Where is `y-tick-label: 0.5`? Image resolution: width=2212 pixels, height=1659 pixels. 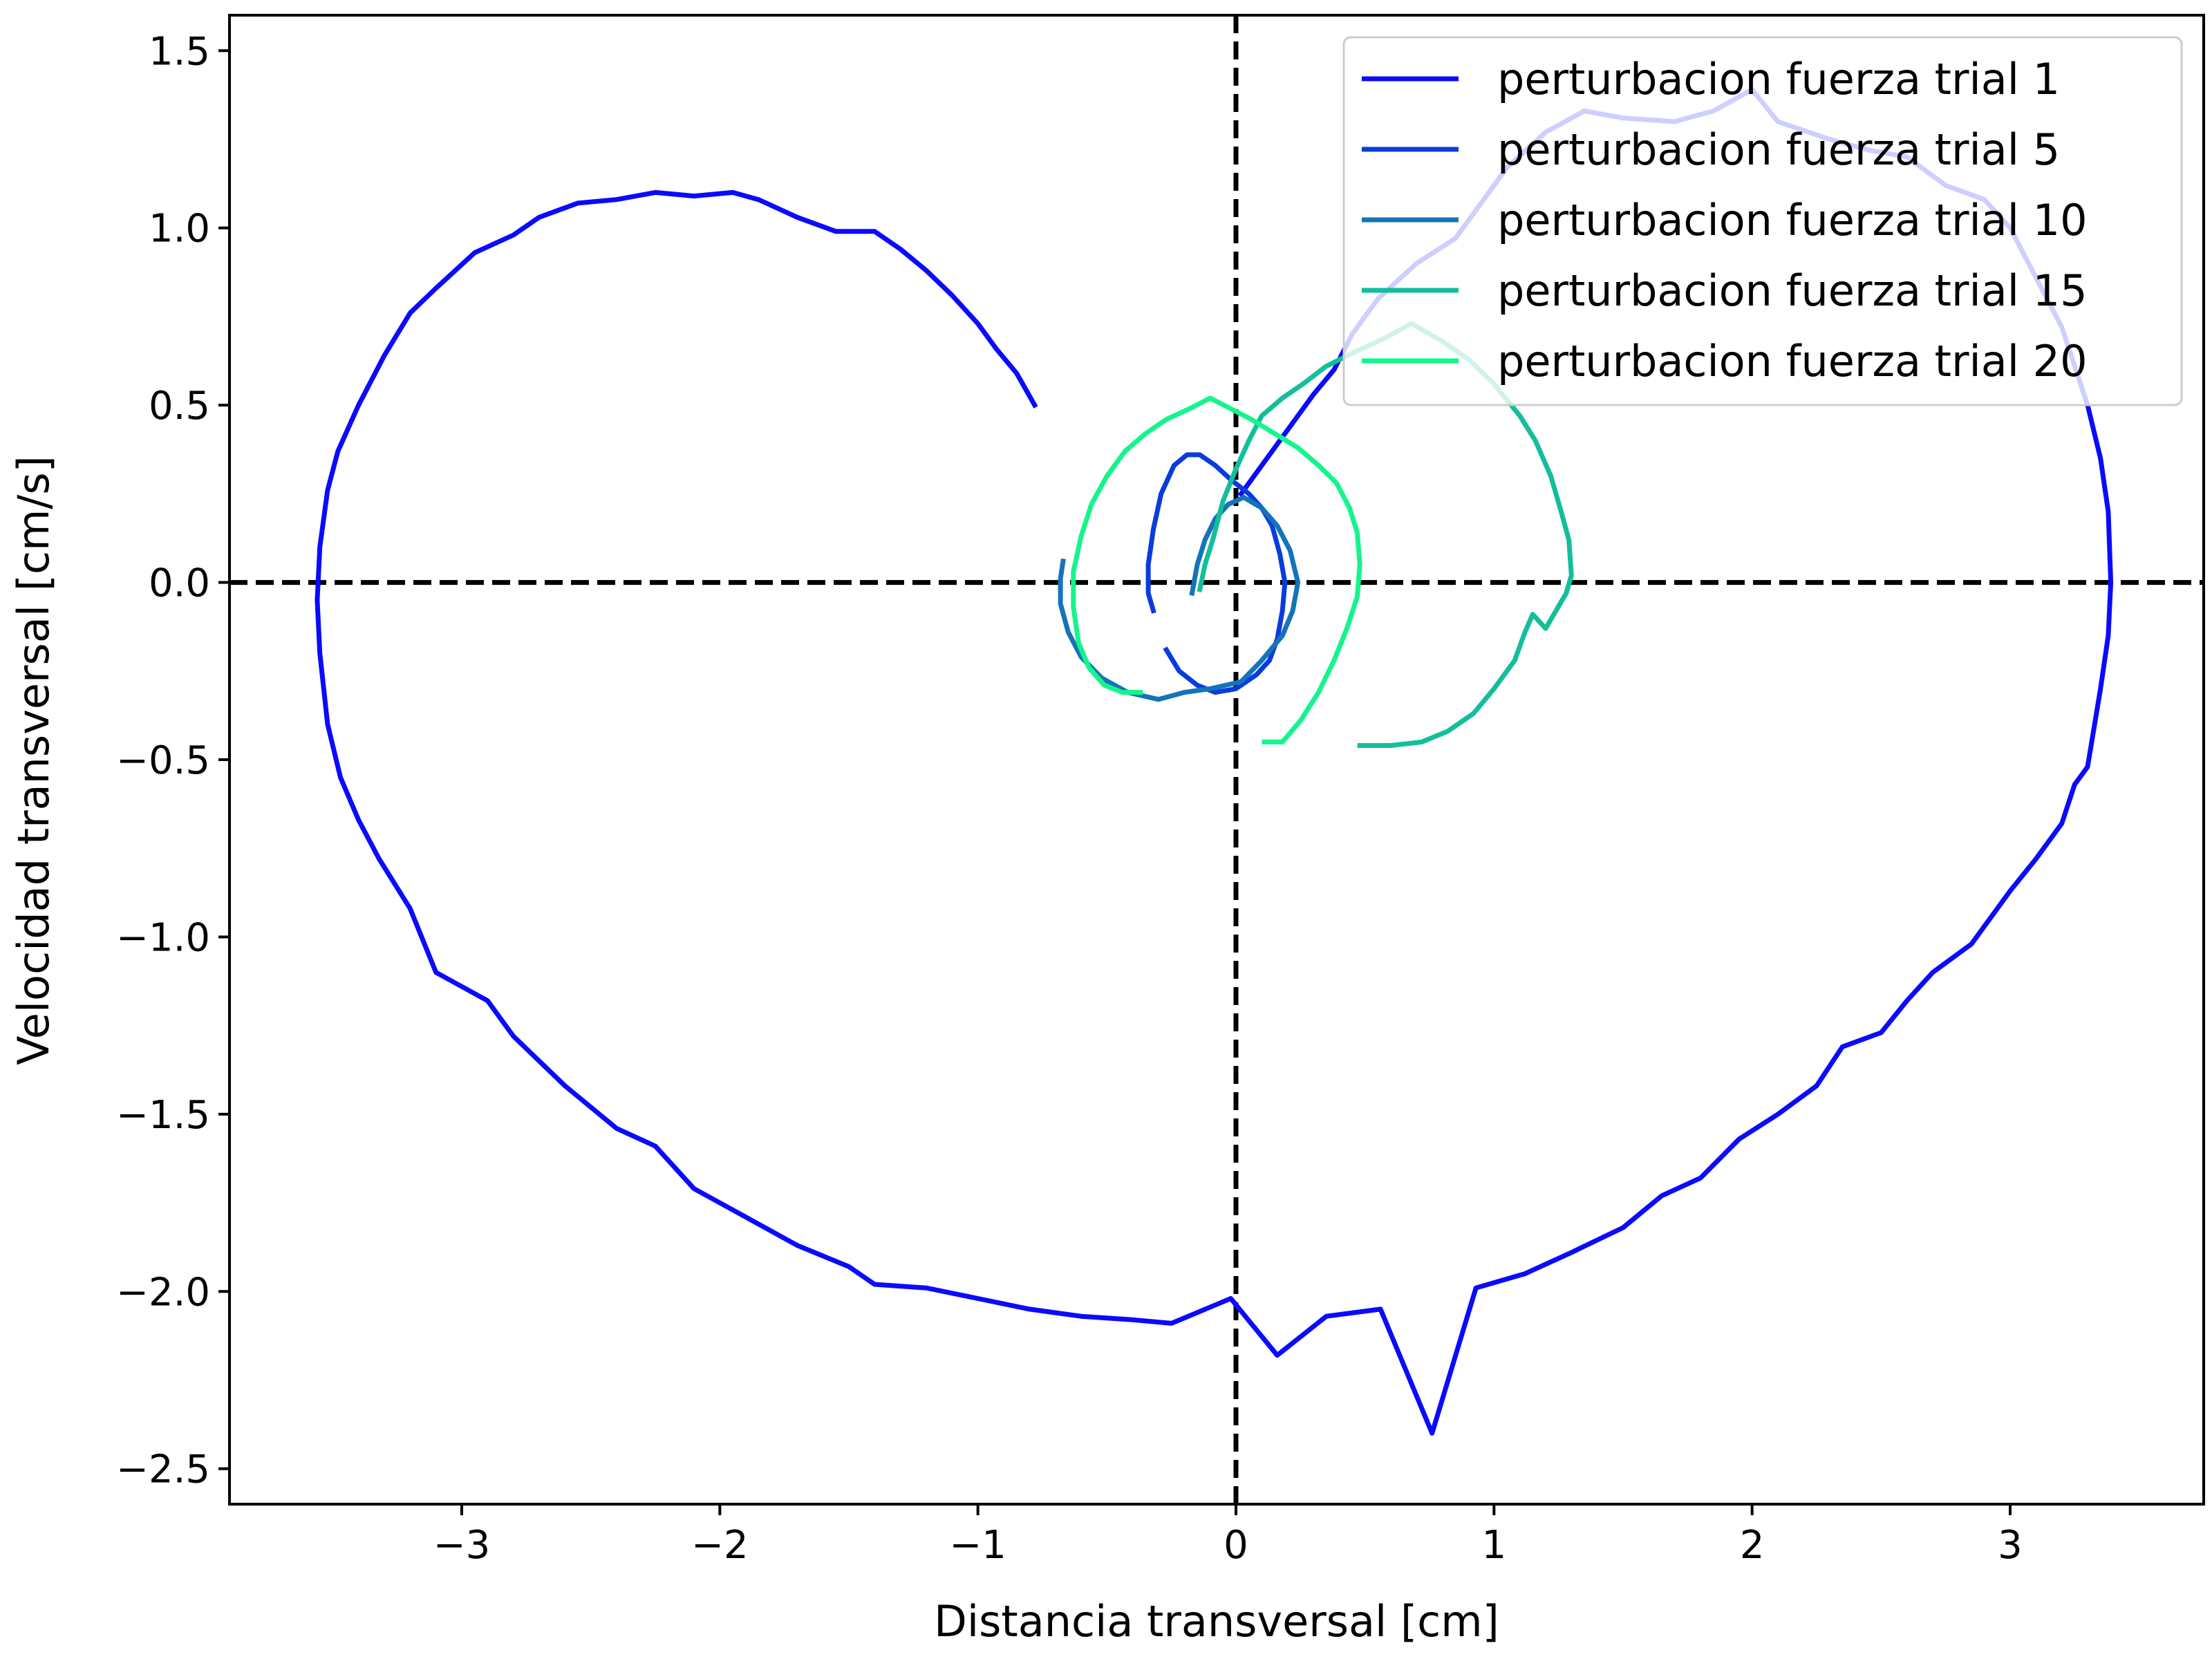 y-tick-label: 0.5 is located at coordinates (180, 406).